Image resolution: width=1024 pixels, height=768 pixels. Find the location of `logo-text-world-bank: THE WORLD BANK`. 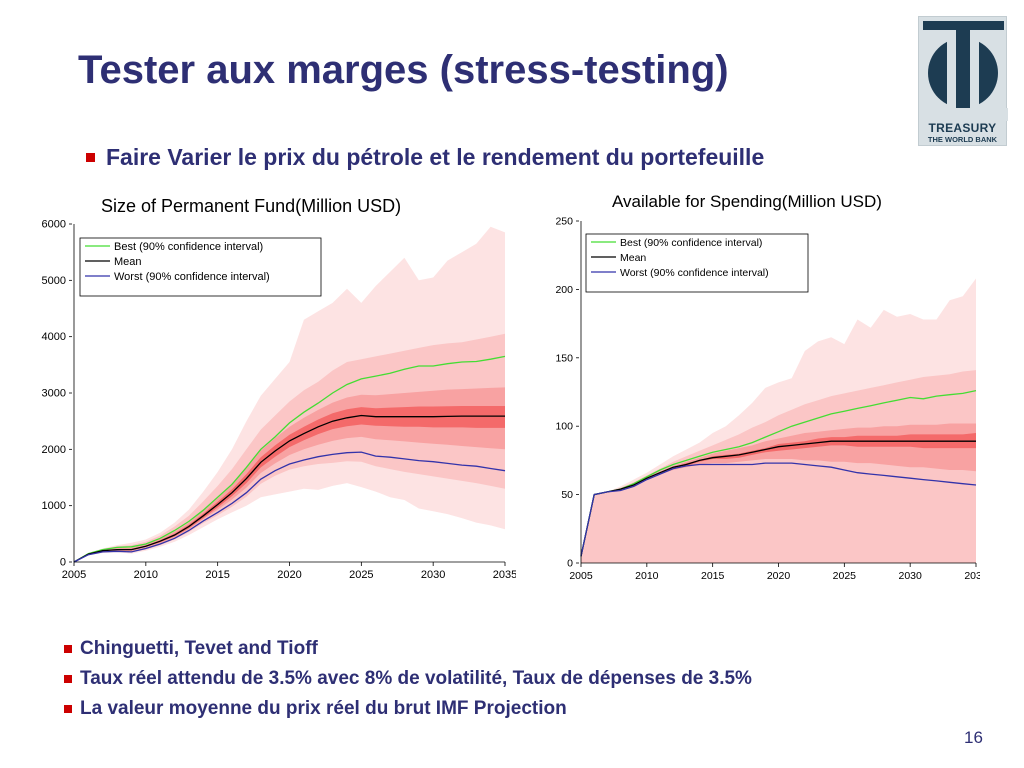

logo-text-world-bank: THE WORLD BANK is located at coordinates (962, 139).